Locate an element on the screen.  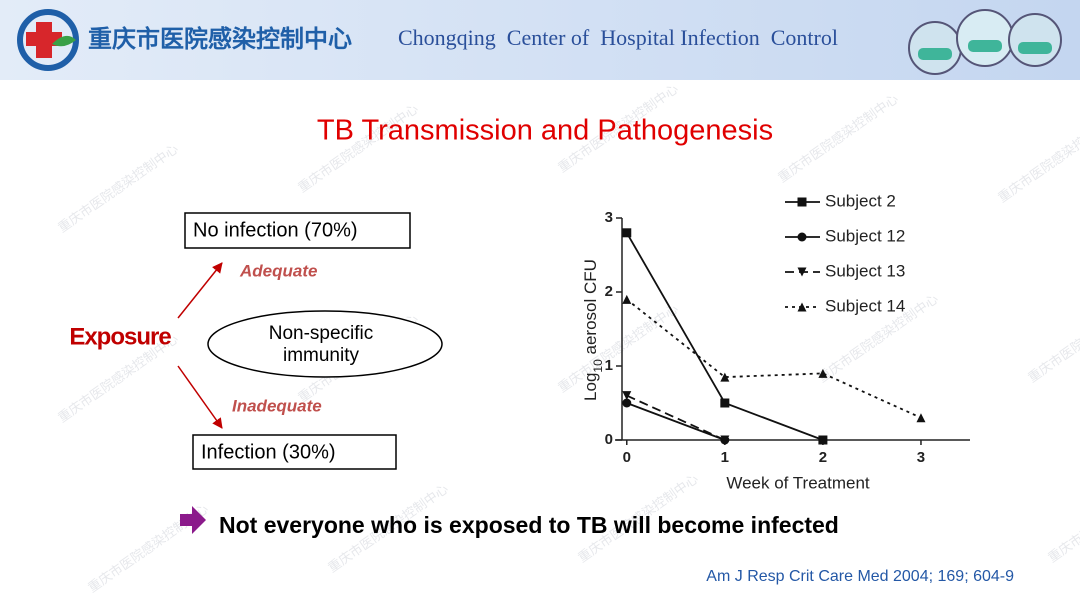
no-infection-label: No infection (70%) is located at coordinates (275, 230).